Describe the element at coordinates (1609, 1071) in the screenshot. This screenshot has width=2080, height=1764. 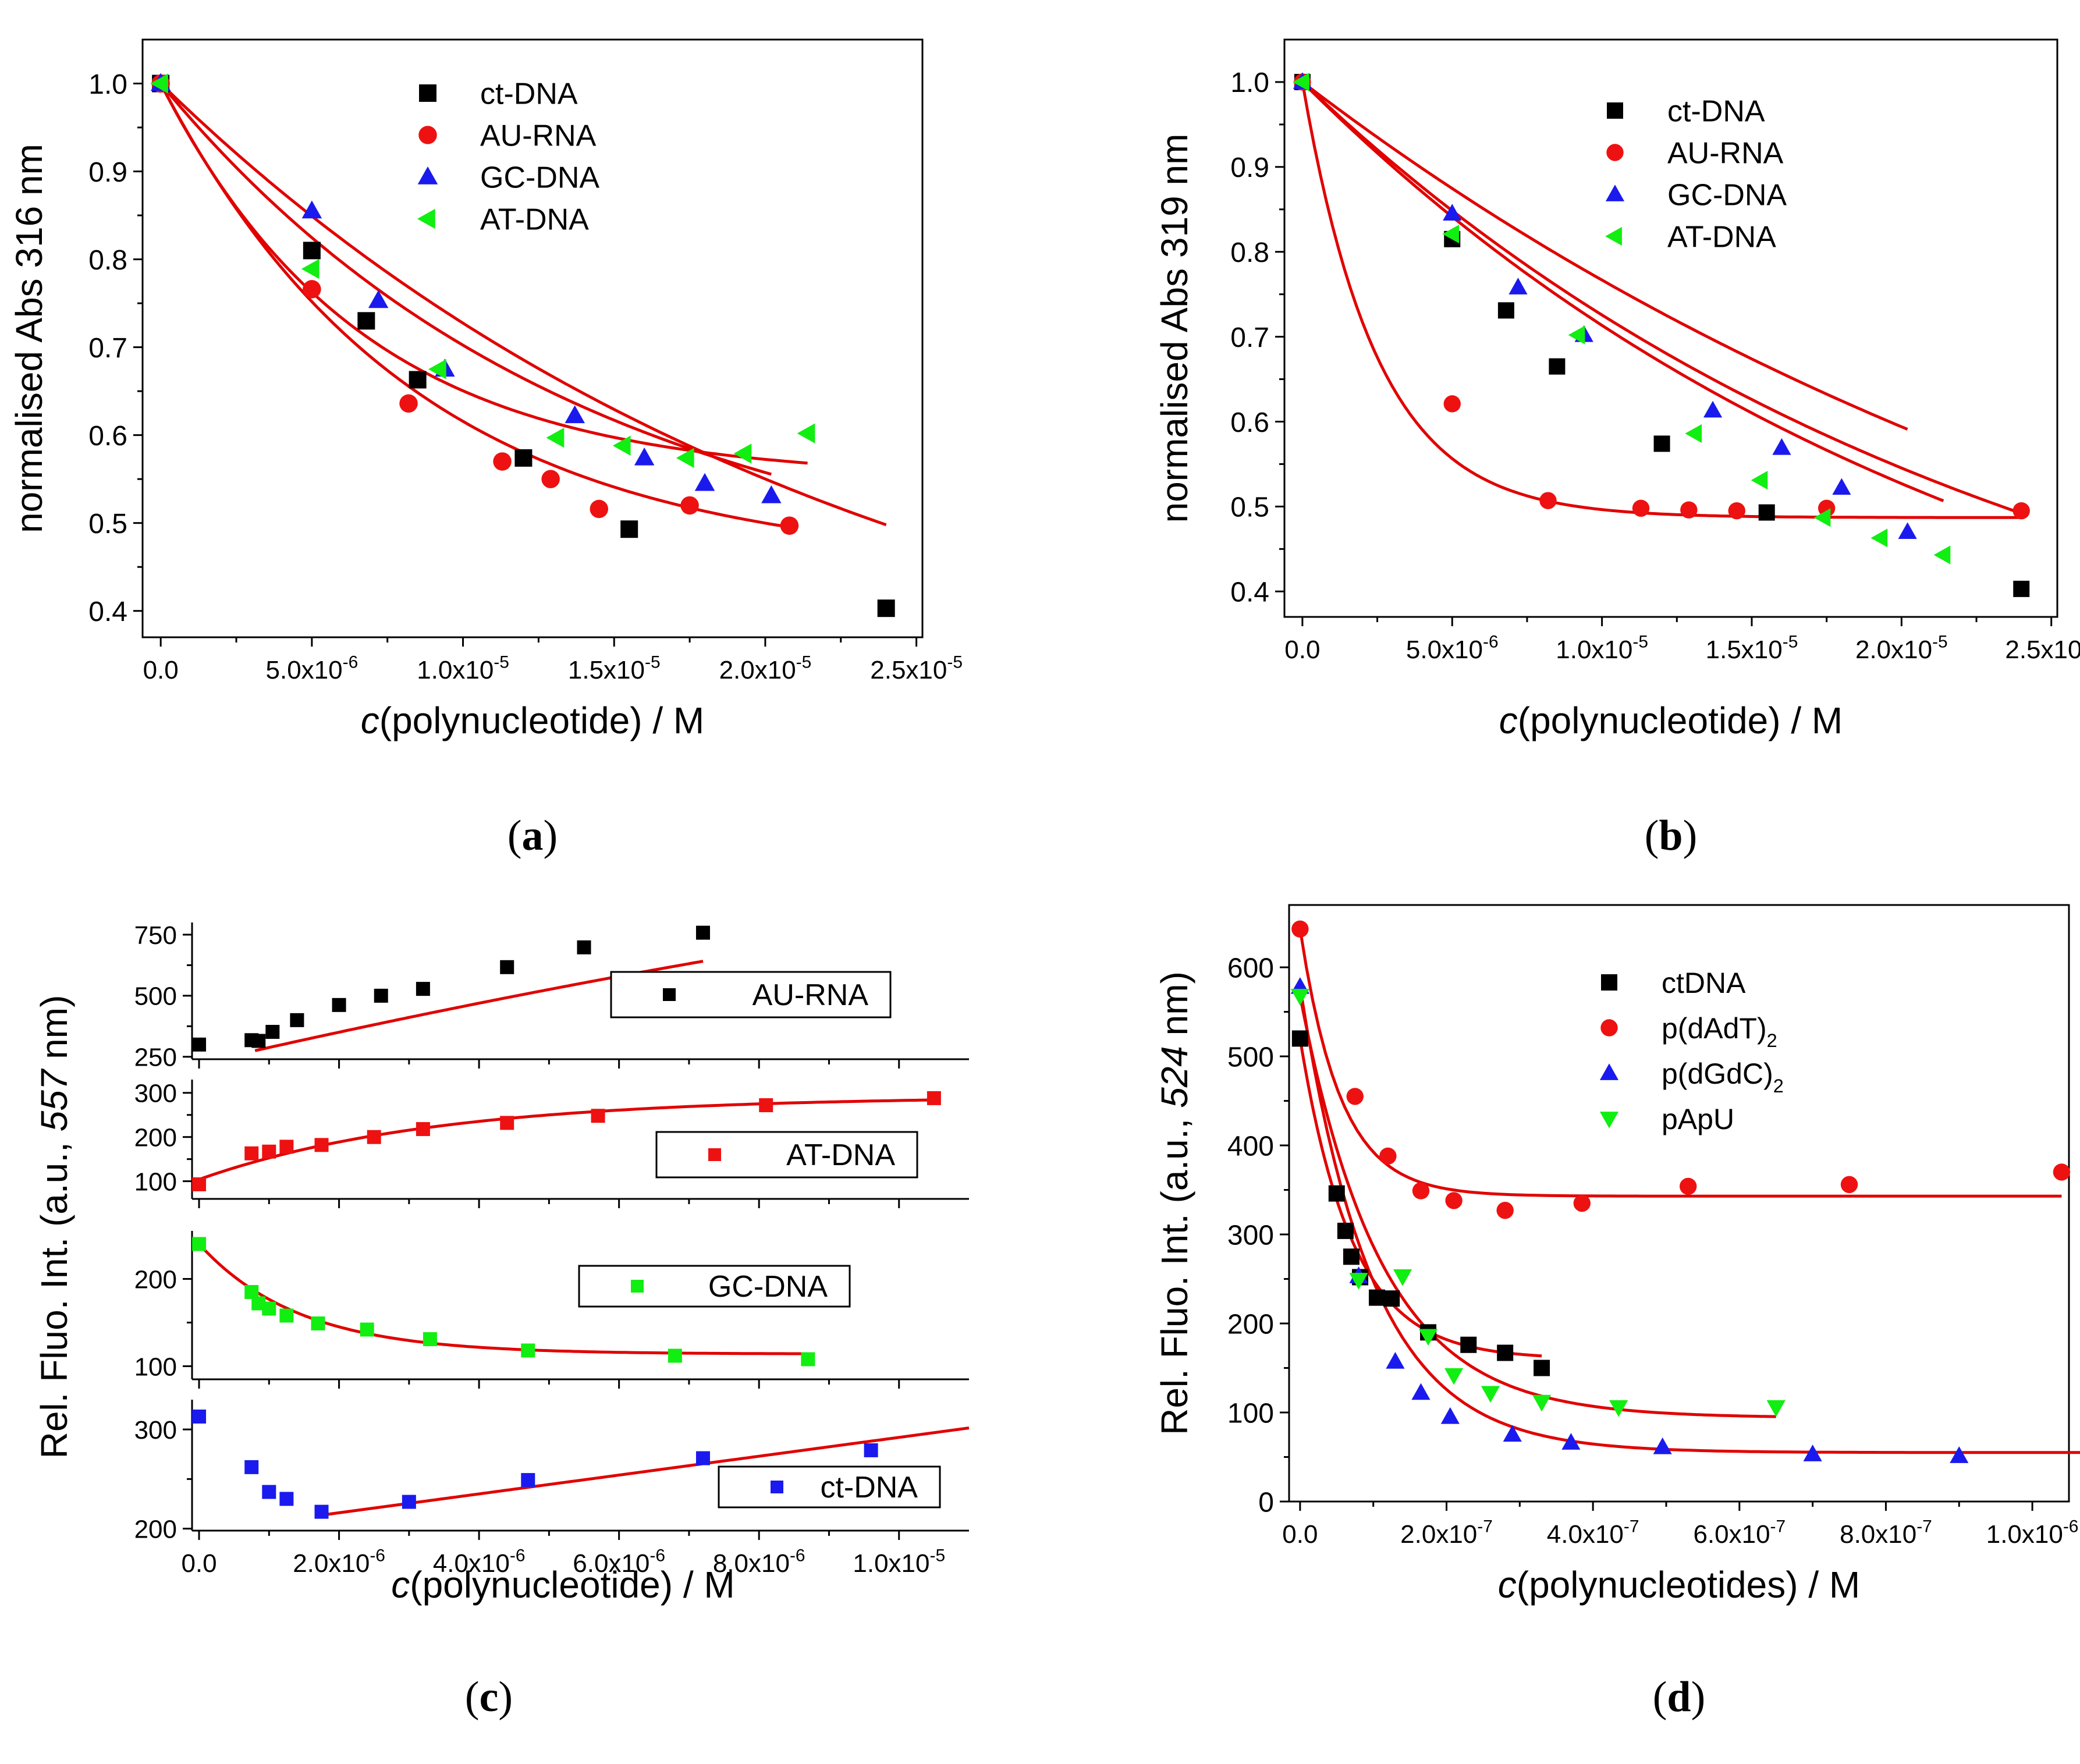
I see `legend-marker-p(dGdC)2` at that location.